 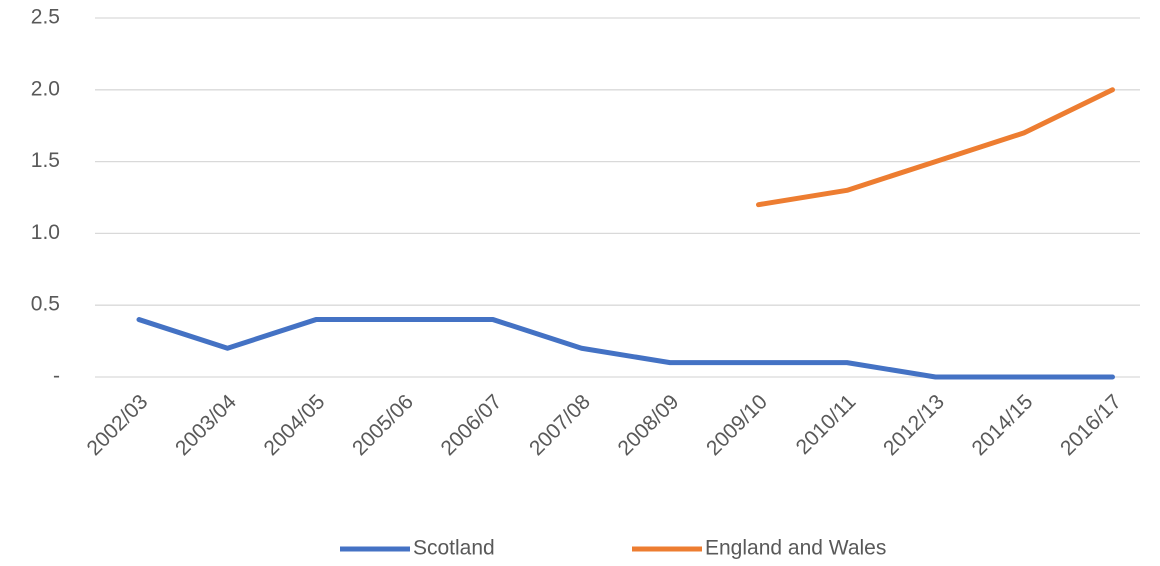 I want to click on y-tick-label: -, so click(x=56, y=376).